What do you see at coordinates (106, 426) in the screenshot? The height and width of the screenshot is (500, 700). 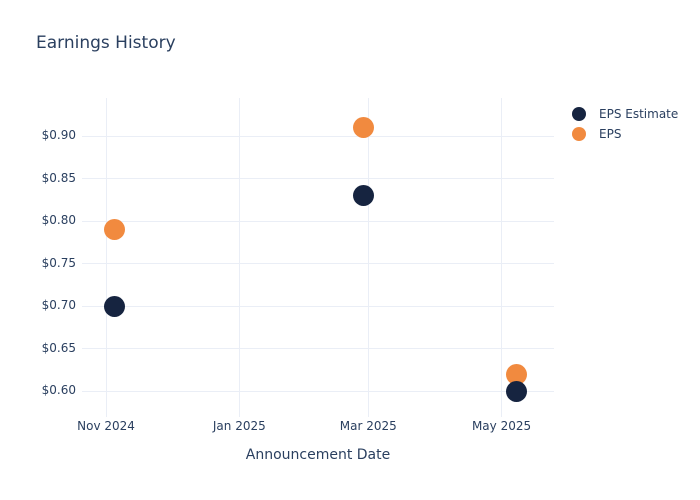 I see `x-tick-label: Nov 2024` at bounding box center [106, 426].